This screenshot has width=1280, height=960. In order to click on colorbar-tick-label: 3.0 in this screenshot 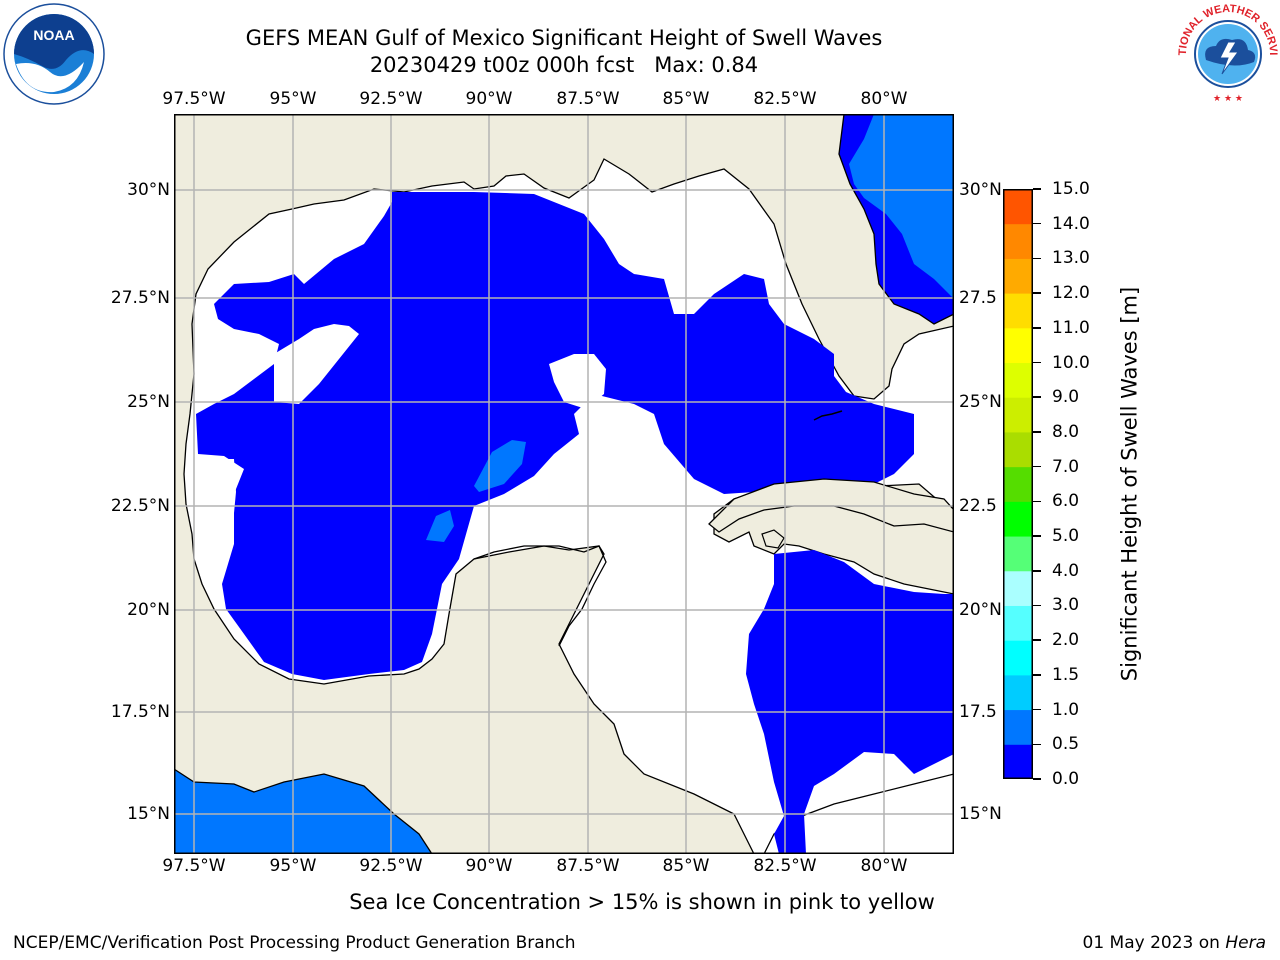, I will do `click(1066, 605)`.